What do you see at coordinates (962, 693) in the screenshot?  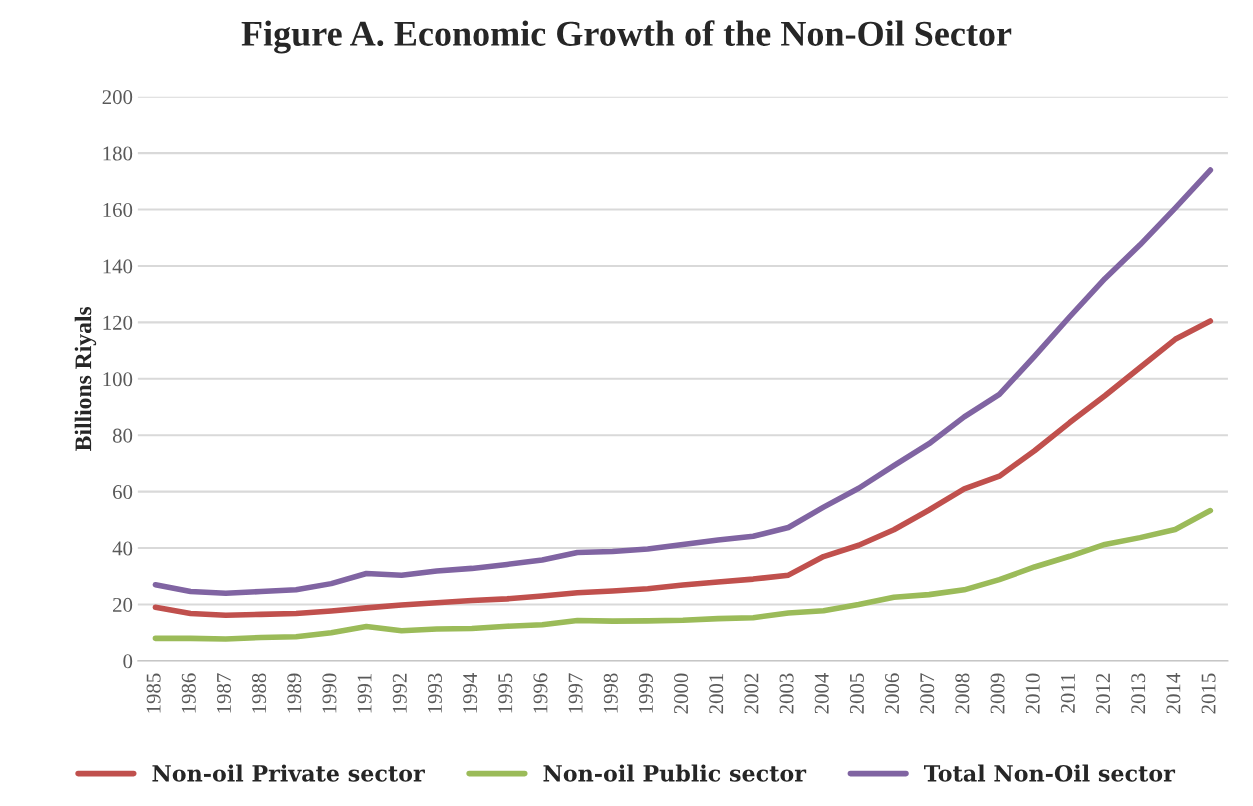 I see `x-tick-label: 2008` at bounding box center [962, 693].